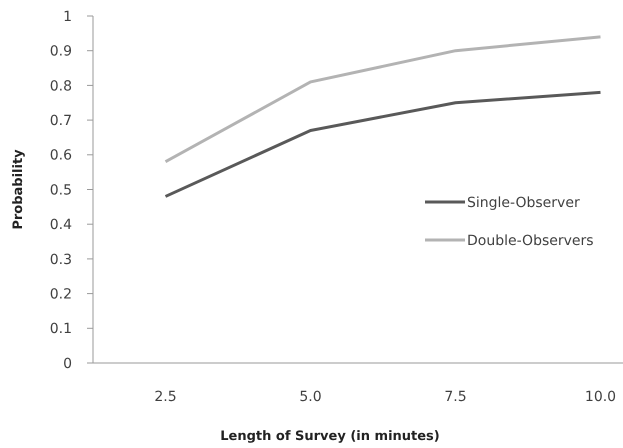  I want to click on x-tick-label: 7.5, so click(455, 396).